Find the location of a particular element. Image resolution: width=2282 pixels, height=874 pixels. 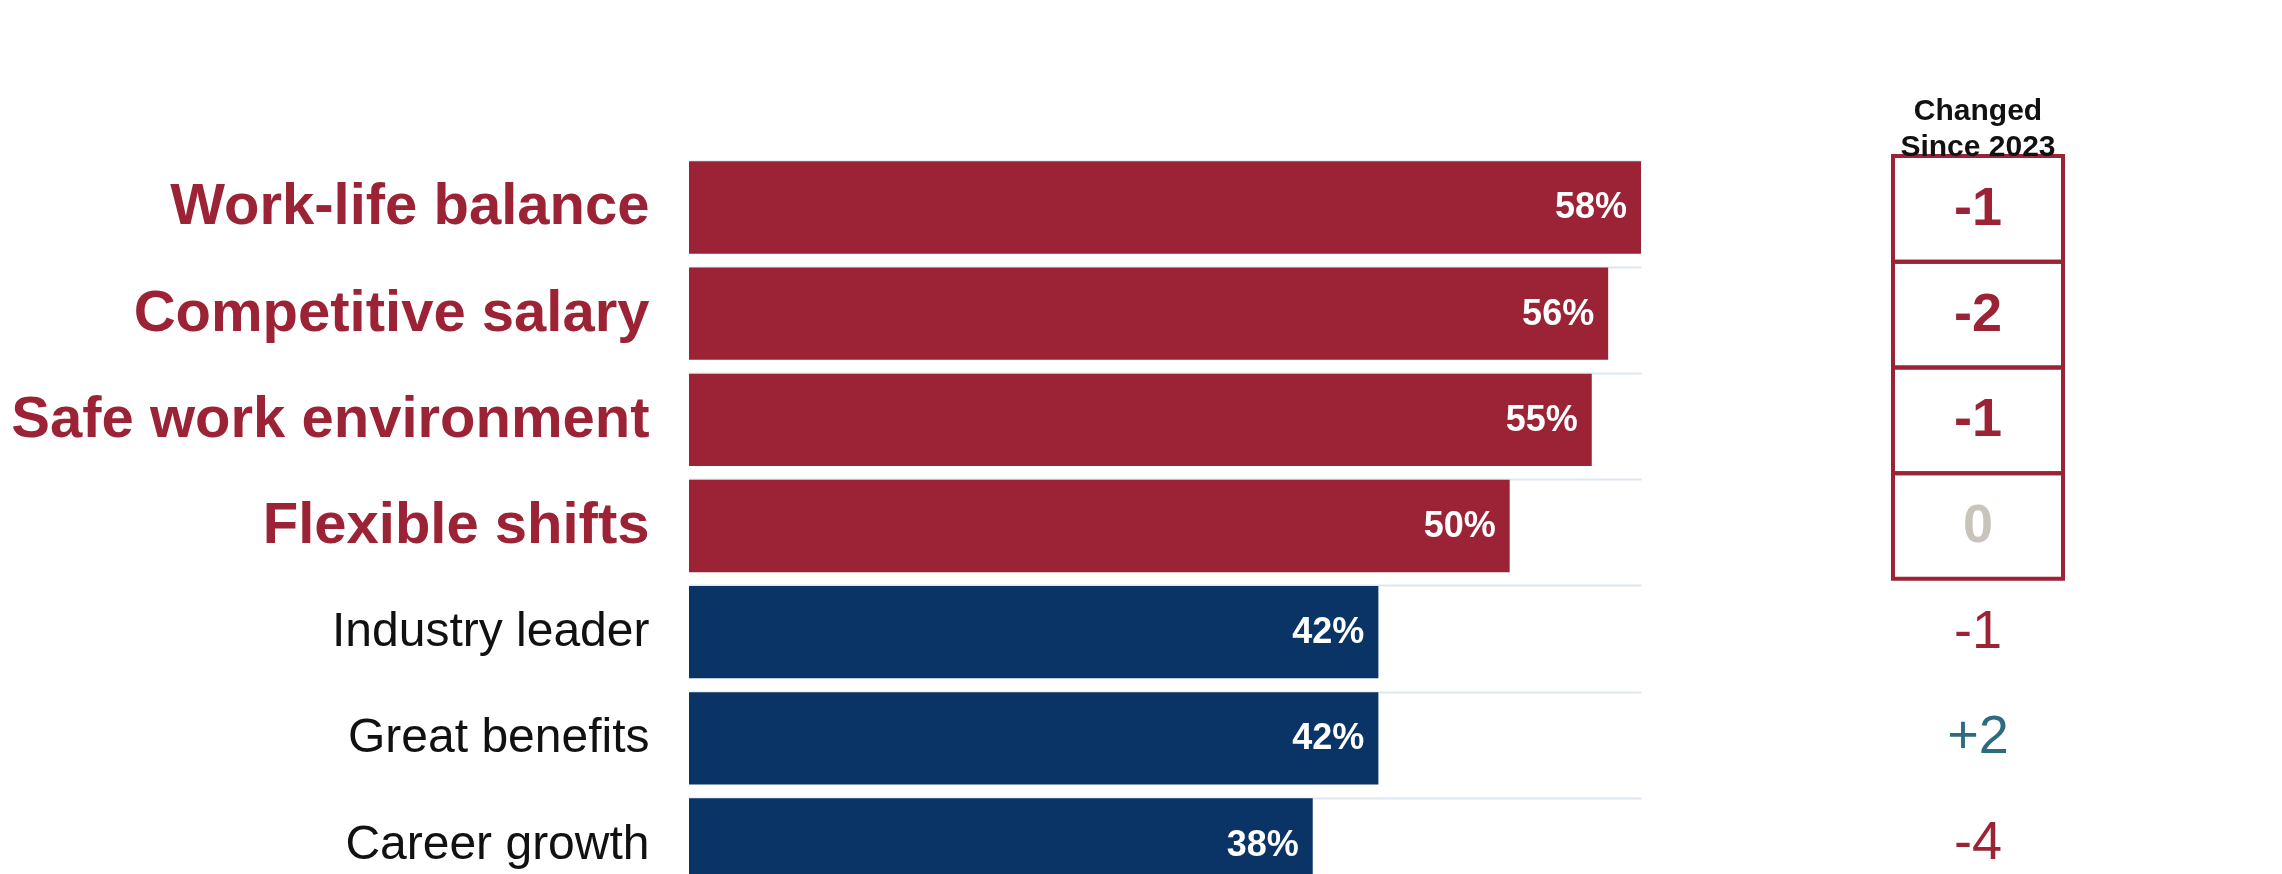

y-tick-label: Safe work environment is located at coordinates (330, 416).